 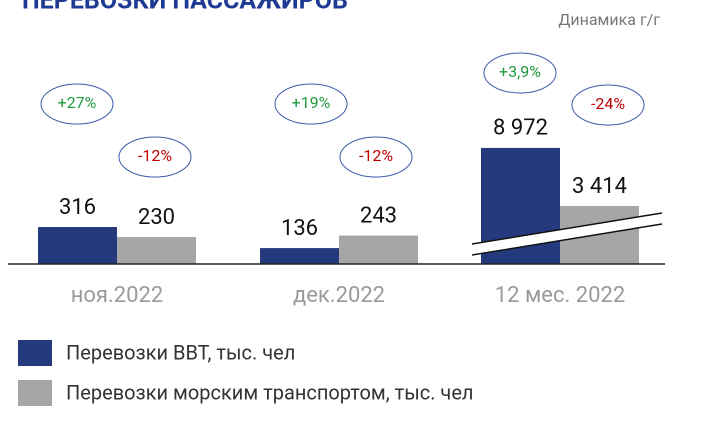 What do you see at coordinates (339, 295) in the screenshot?
I see `x-tick-label: дек.2022` at bounding box center [339, 295].